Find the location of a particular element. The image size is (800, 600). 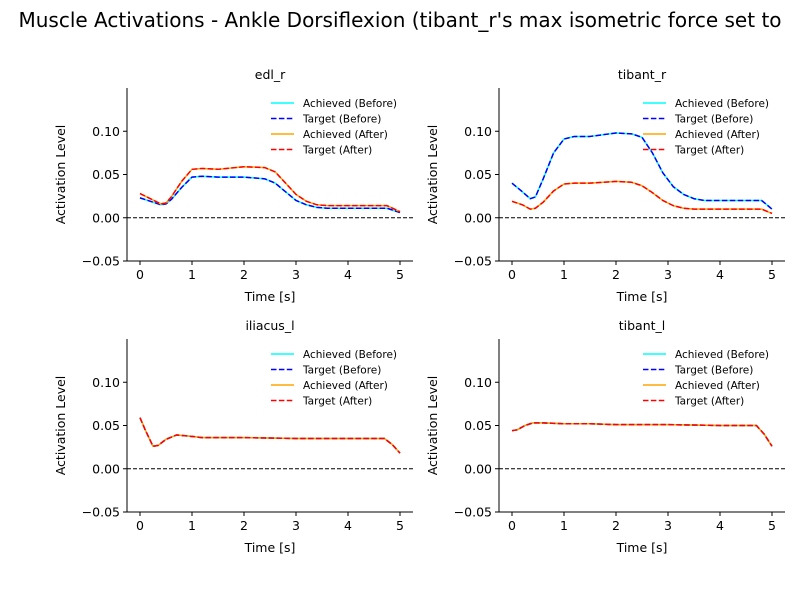

subplot-title: tibant_r is located at coordinates (642, 74).